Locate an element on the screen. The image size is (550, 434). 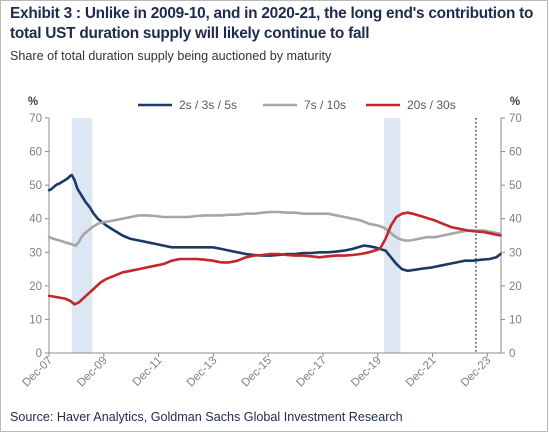
y-tick-label-right: 60 is located at coordinates (515, 153).